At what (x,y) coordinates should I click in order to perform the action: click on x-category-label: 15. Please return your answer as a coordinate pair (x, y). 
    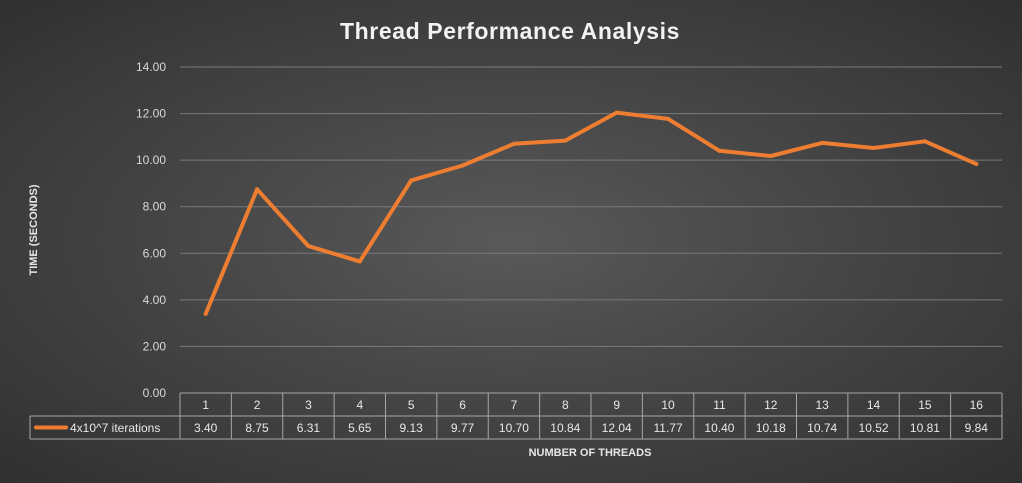
    Looking at the image, I should click on (925, 405).